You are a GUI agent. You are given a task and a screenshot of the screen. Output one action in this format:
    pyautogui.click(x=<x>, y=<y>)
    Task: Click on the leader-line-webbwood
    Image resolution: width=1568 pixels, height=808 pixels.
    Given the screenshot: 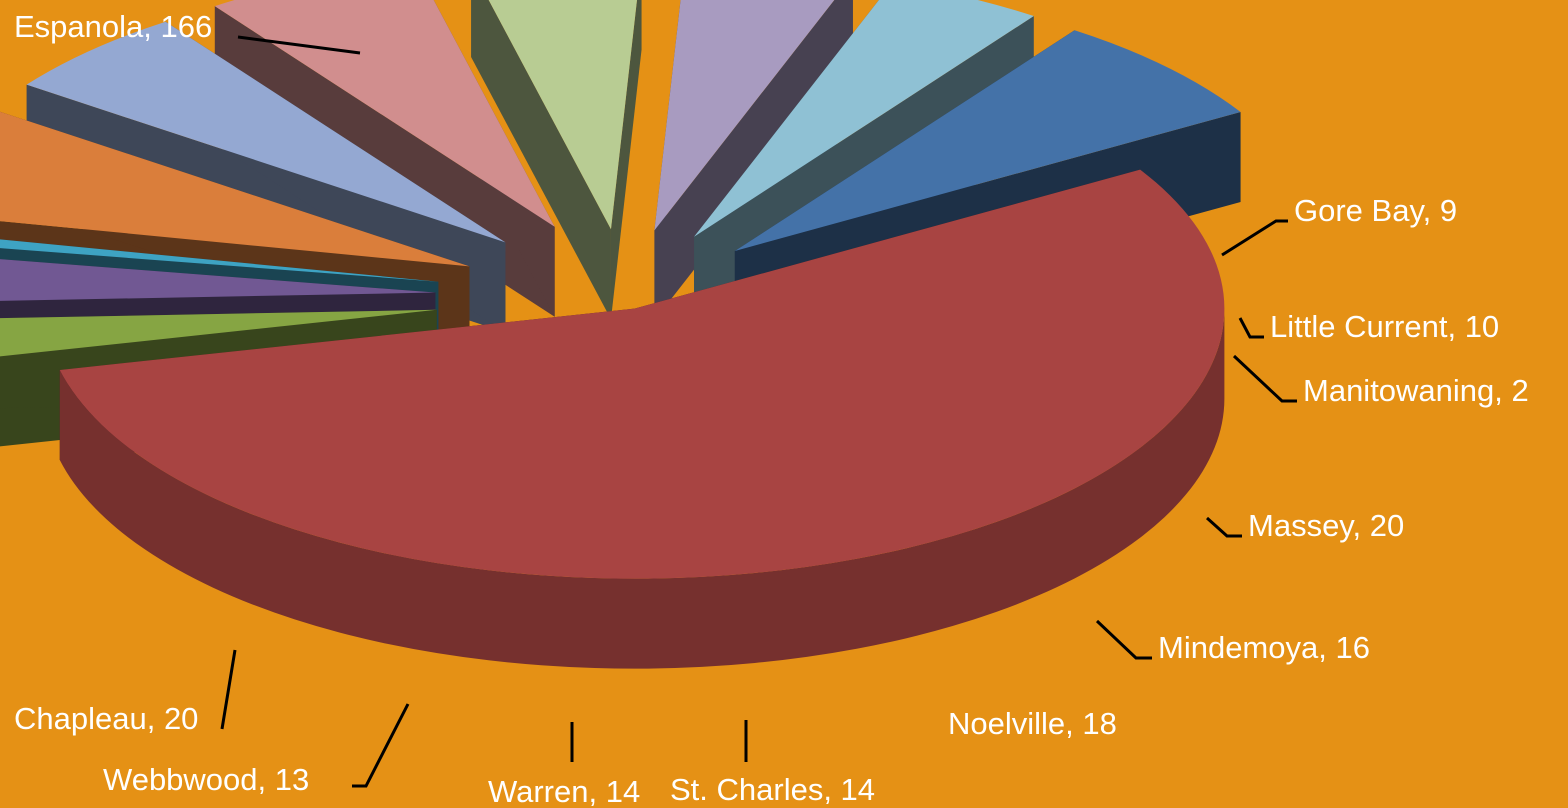 What is the action you would take?
    pyautogui.click(x=381, y=745)
    